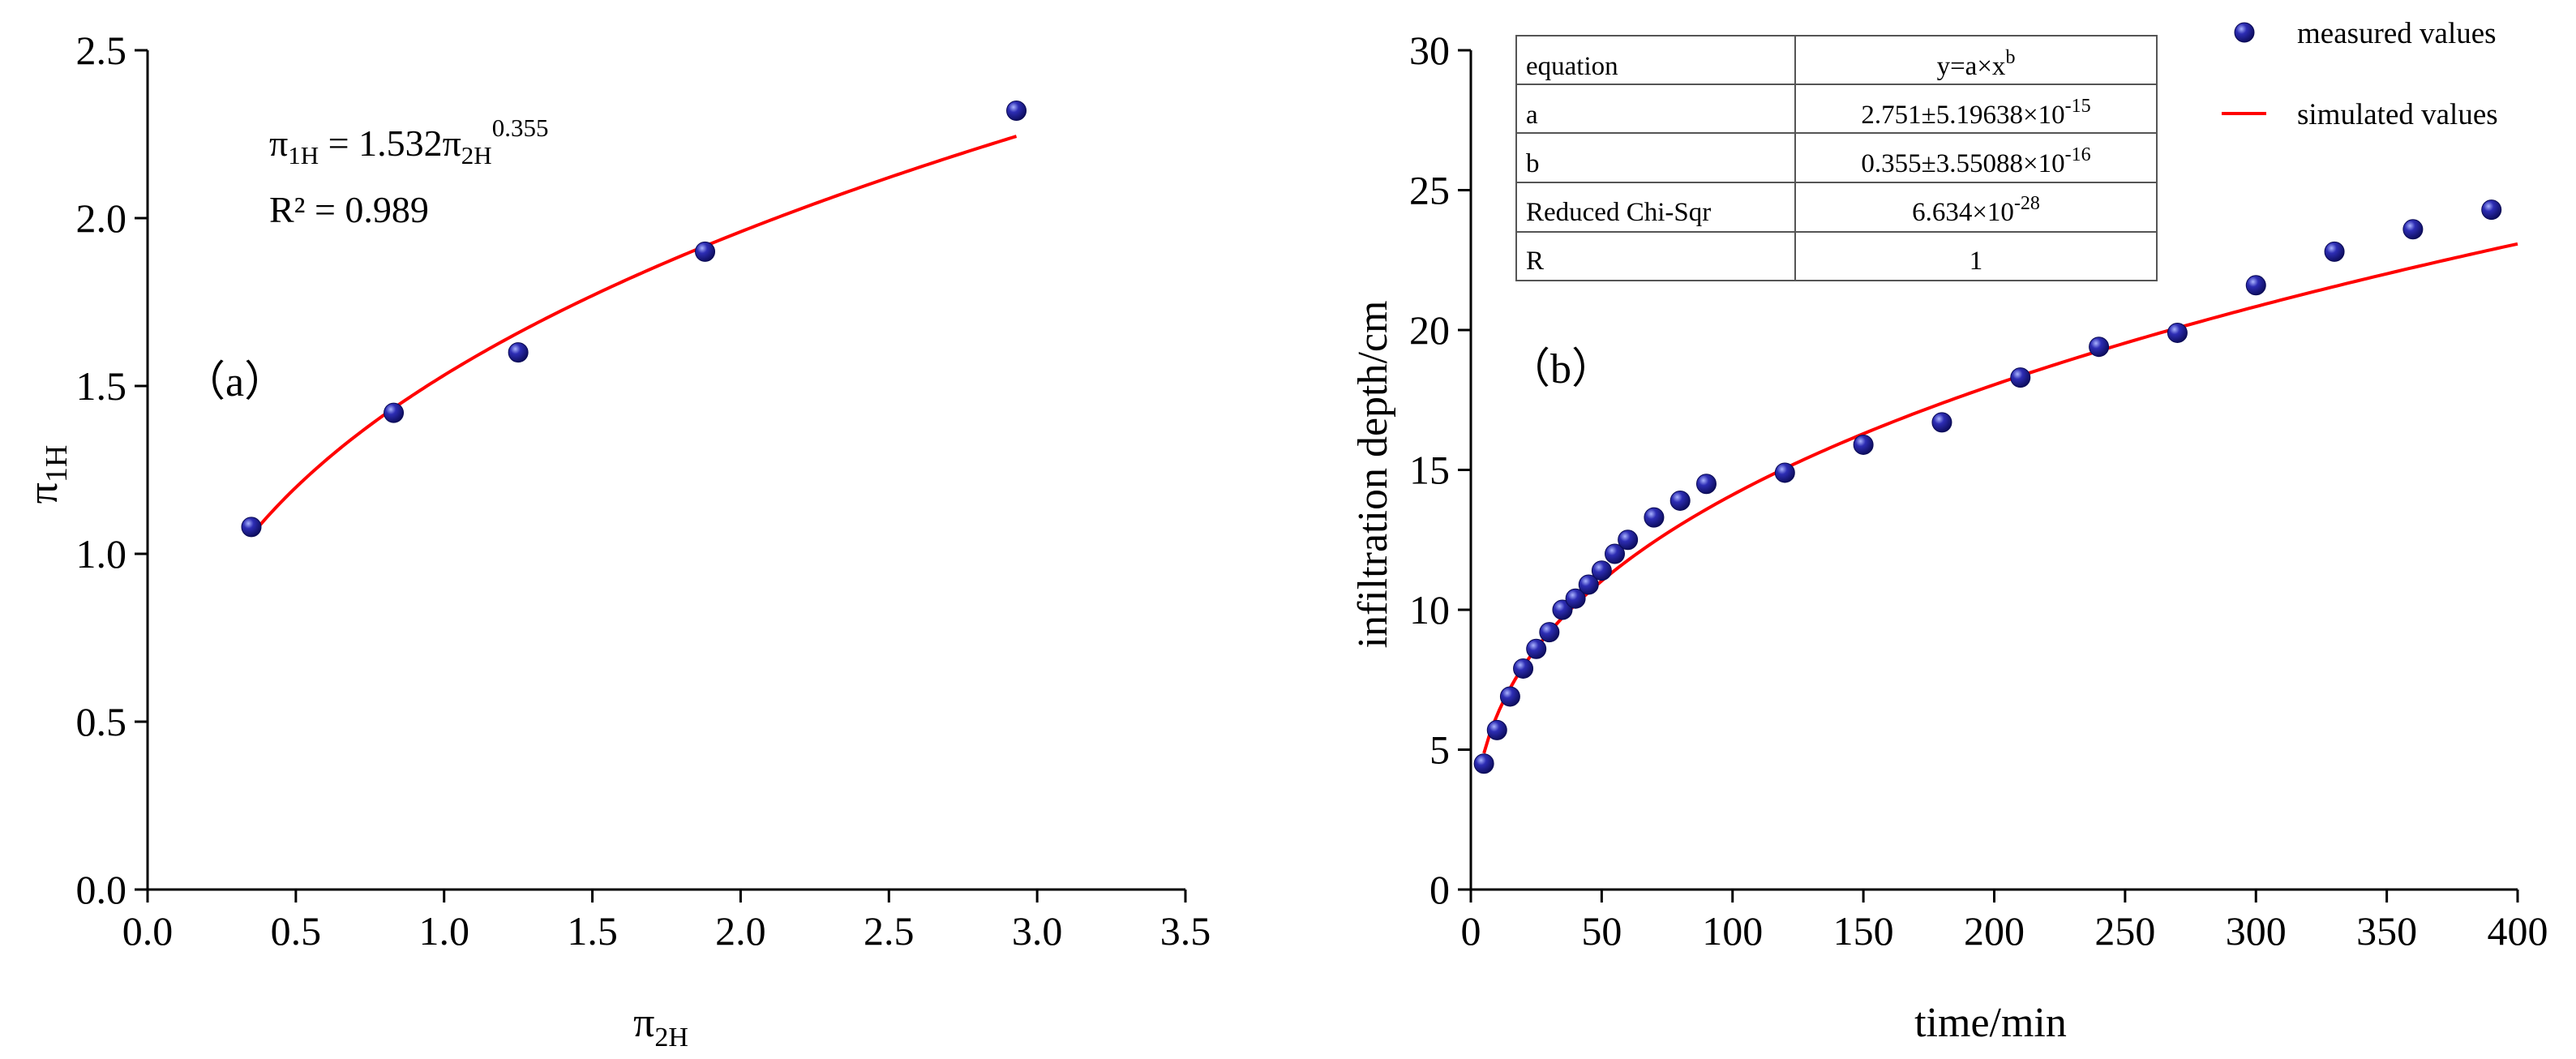 The width and height of the screenshot is (2576, 1059). I want to click on chart-a-r-squared: R² = 0.989, so click(349, 209).